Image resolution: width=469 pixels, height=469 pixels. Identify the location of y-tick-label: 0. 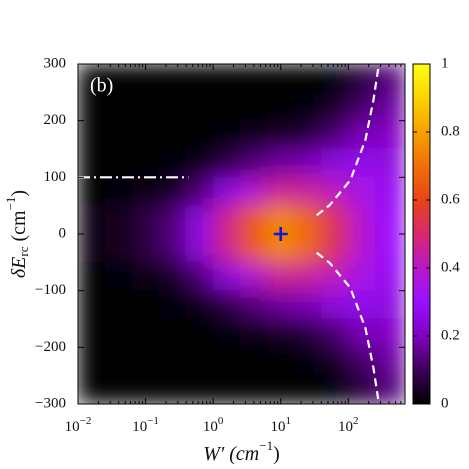
(63, 233).